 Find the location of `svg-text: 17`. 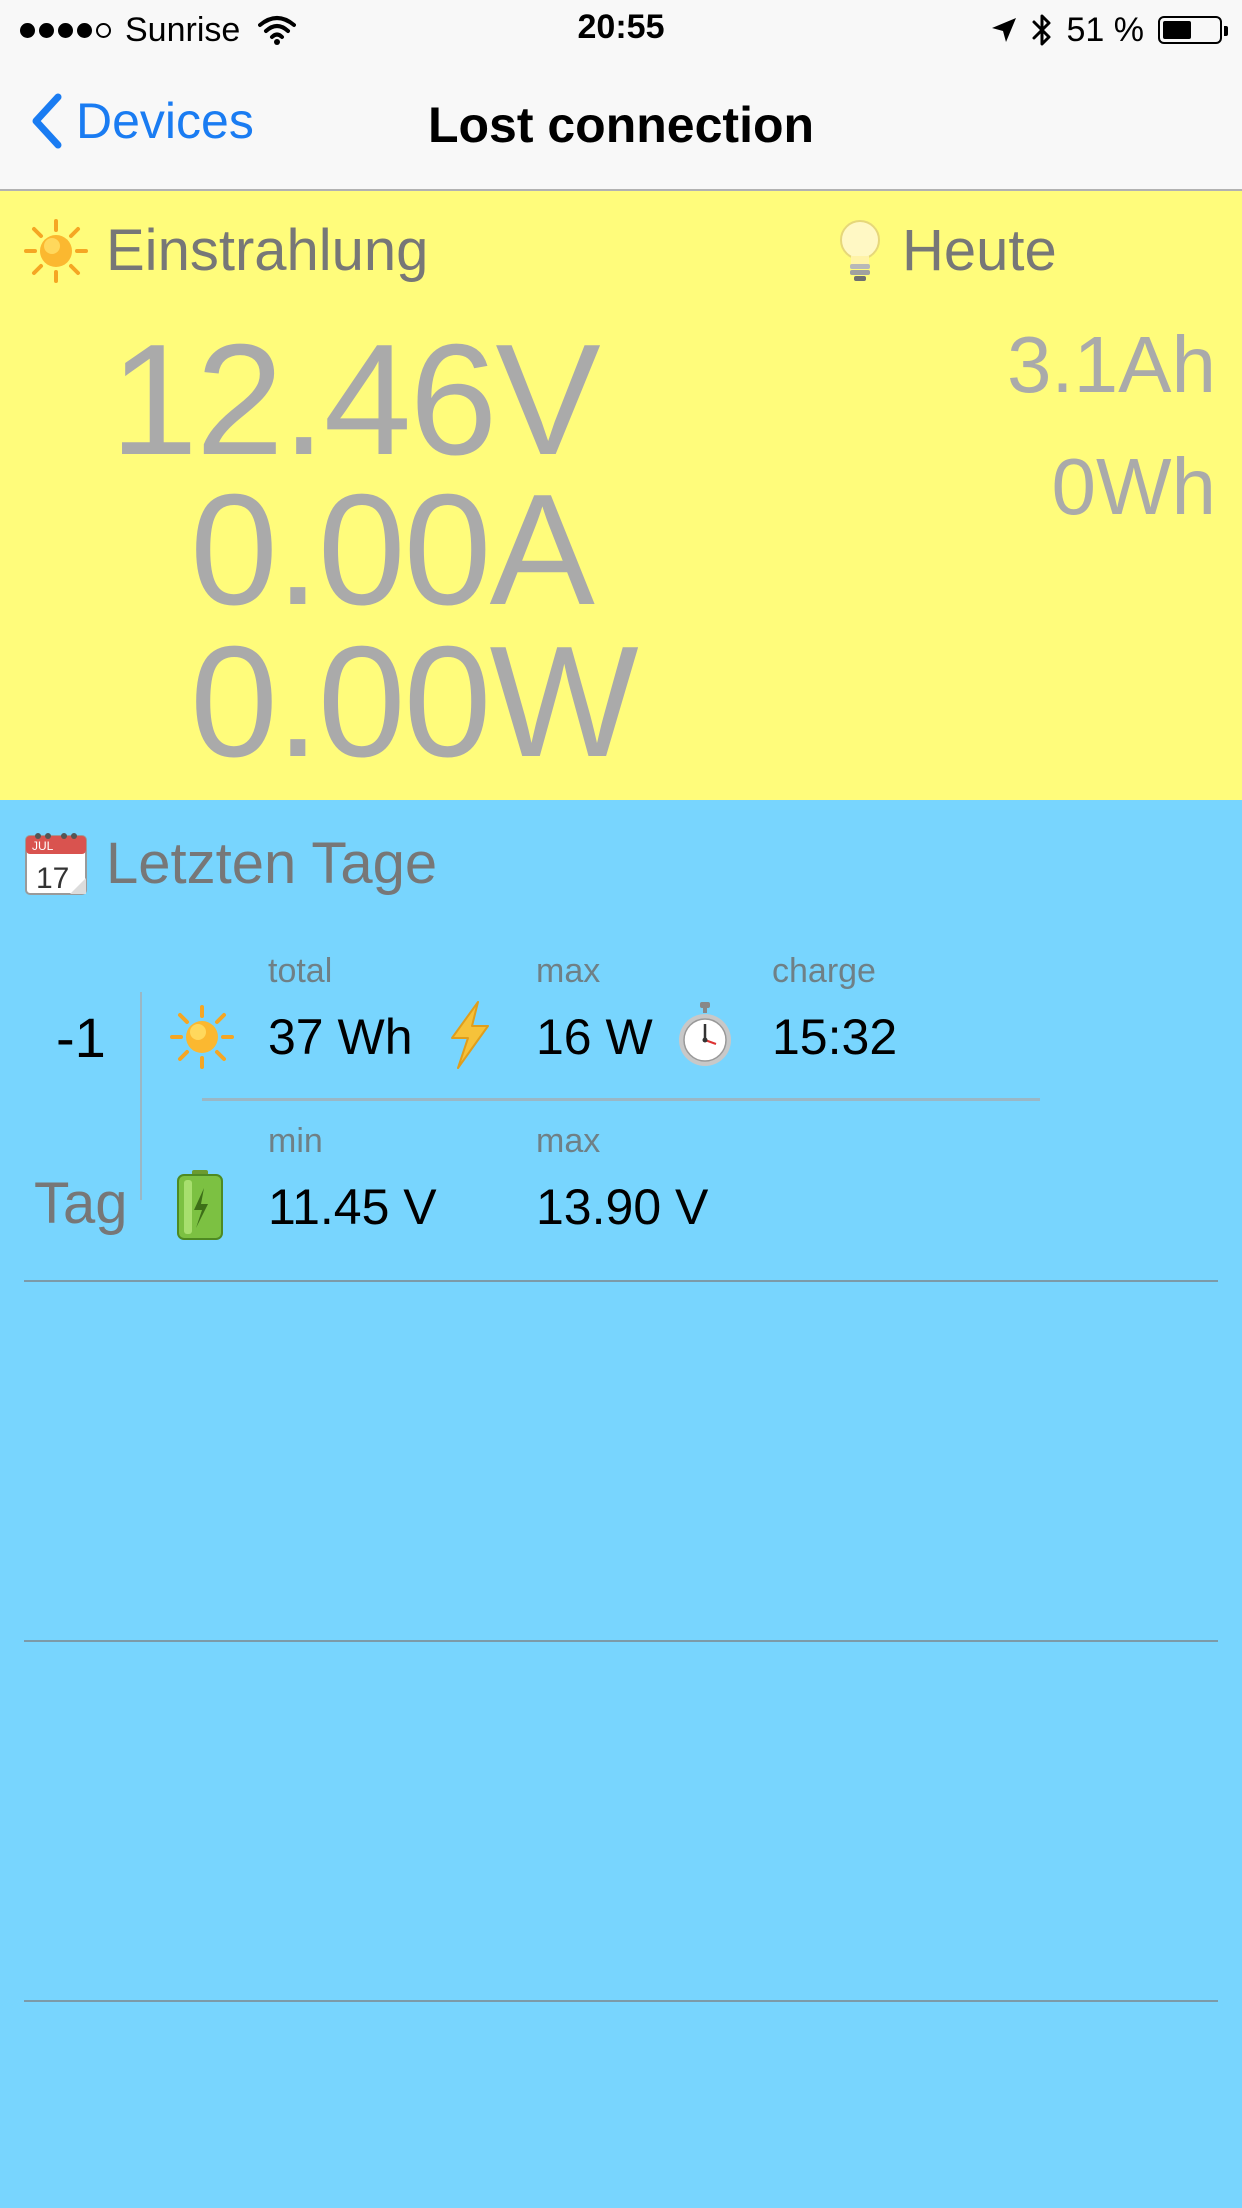

svg-text: 17 is located at coordinates (52, 878).